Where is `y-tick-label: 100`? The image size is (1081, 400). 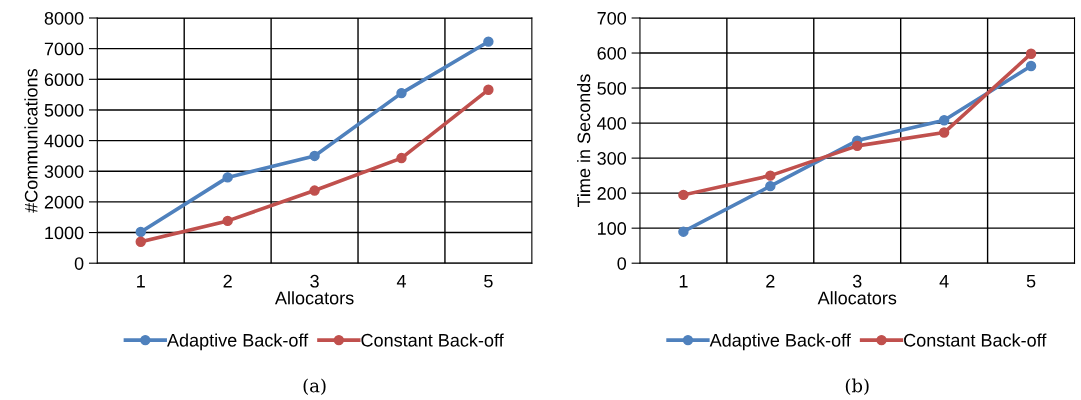
y-tick-label: 100 is located at coordinates (612, 228).